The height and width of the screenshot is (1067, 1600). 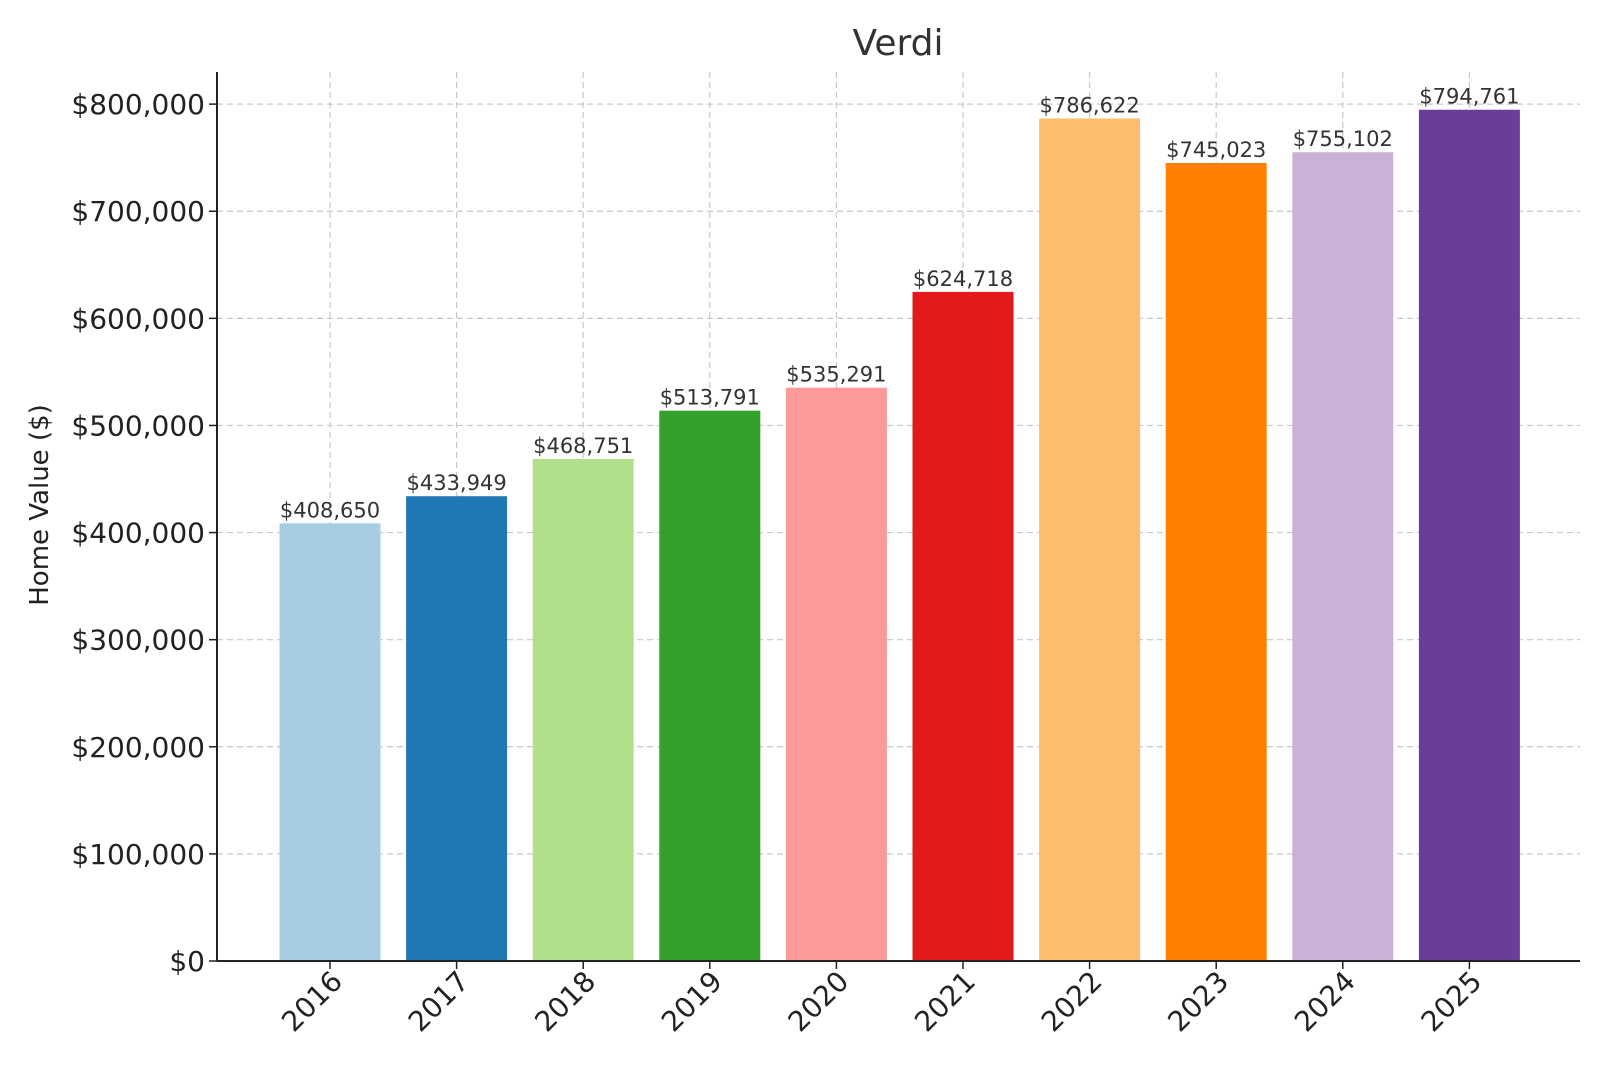 I want to click on bar-2016, so click(x=330, y=742).